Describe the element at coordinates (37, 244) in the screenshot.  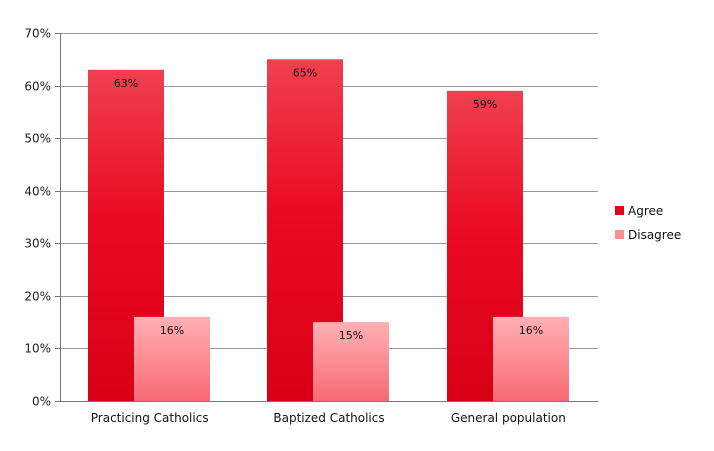
I see `y-tick-label: 30%` at that location.